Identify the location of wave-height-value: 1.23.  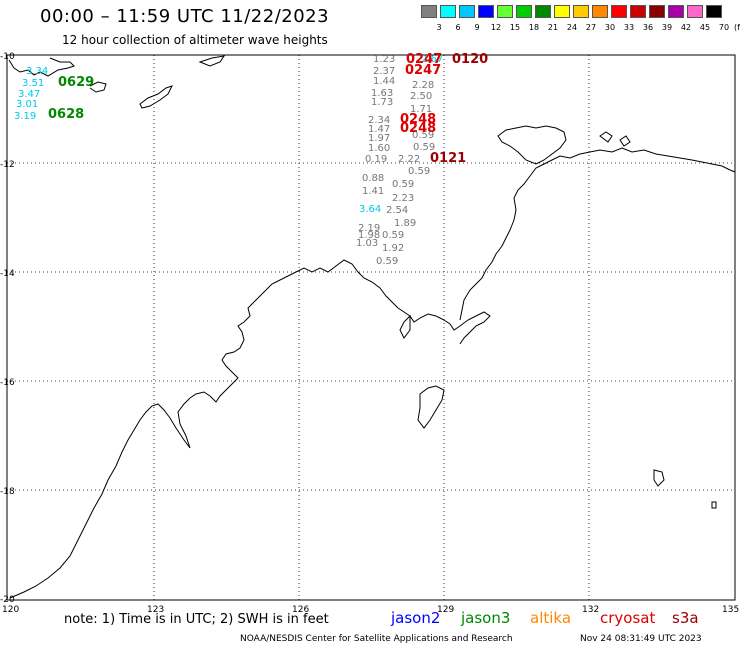
(384, 59).